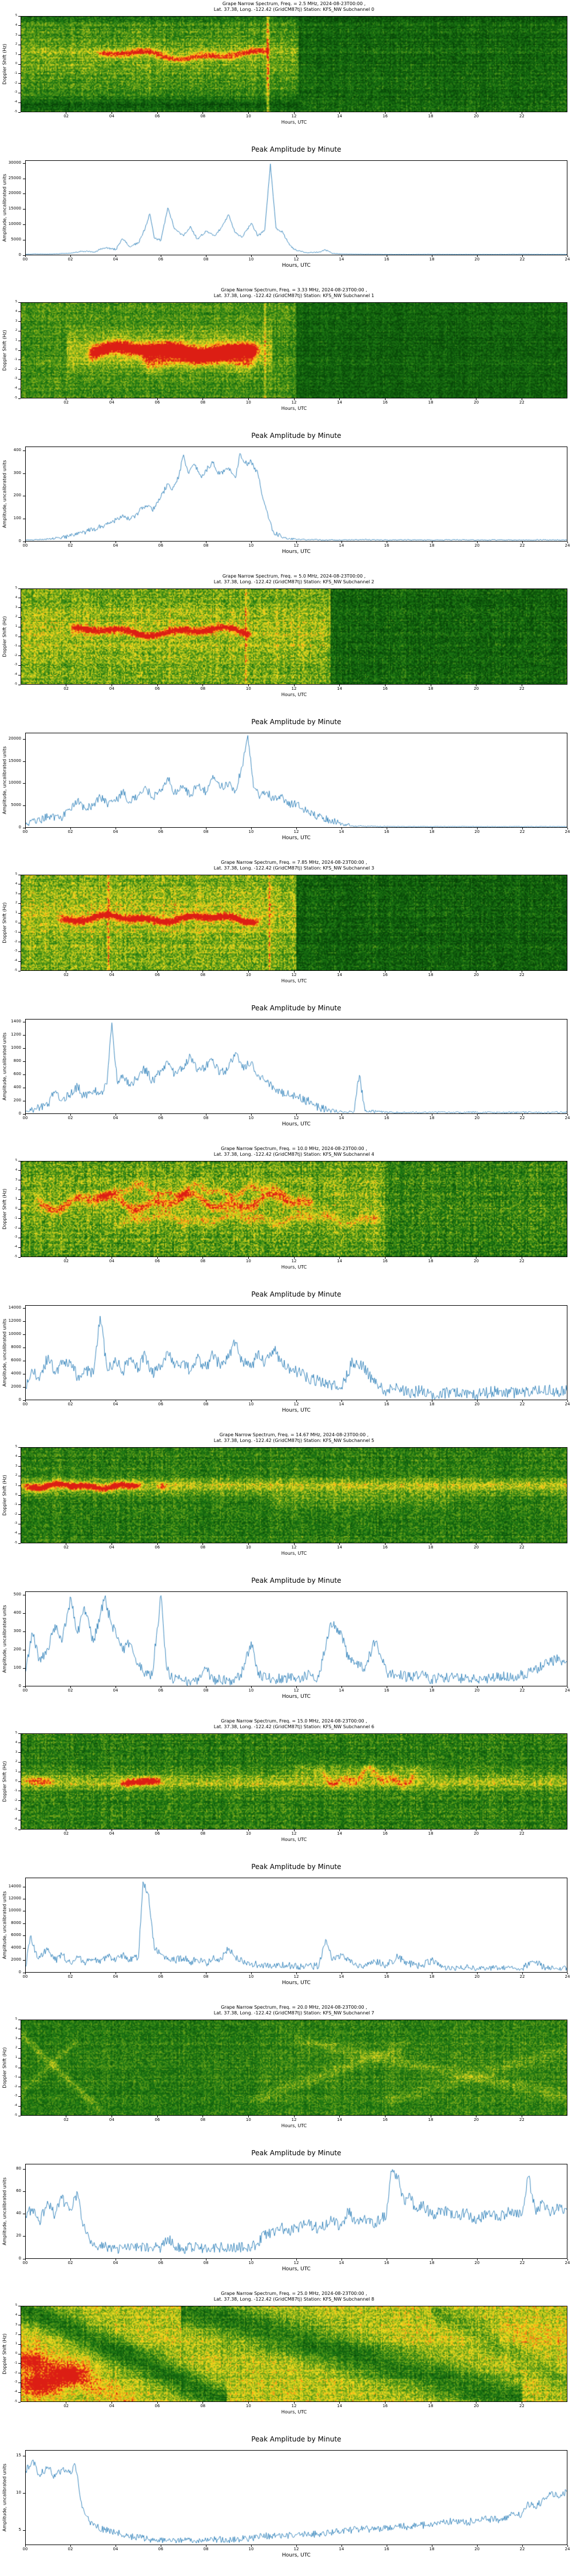 This screenshot has height=2576, width=572. What do you see at coordinates (17, 1612) in the screenshot?
I see `y-tick-label: 400` at bounding box center [17, 1612].